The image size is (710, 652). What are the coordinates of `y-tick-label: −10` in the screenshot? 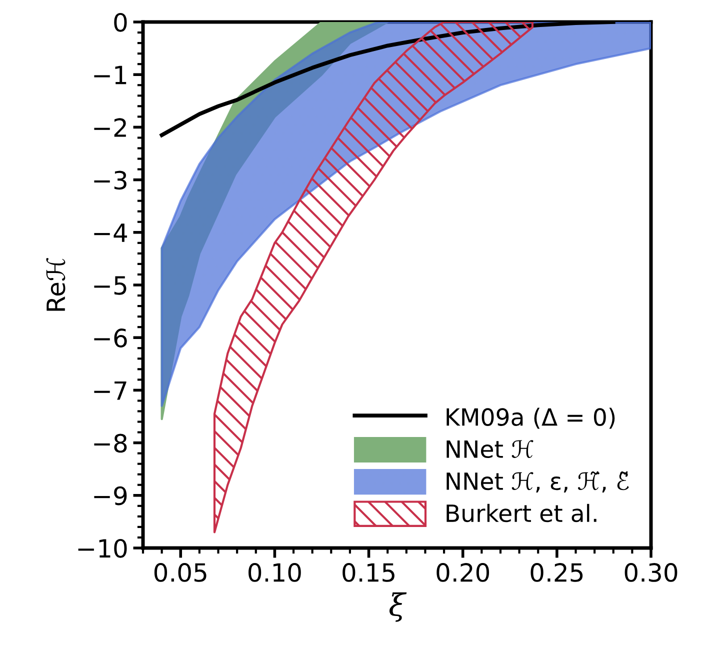 It's located at (102, 548).